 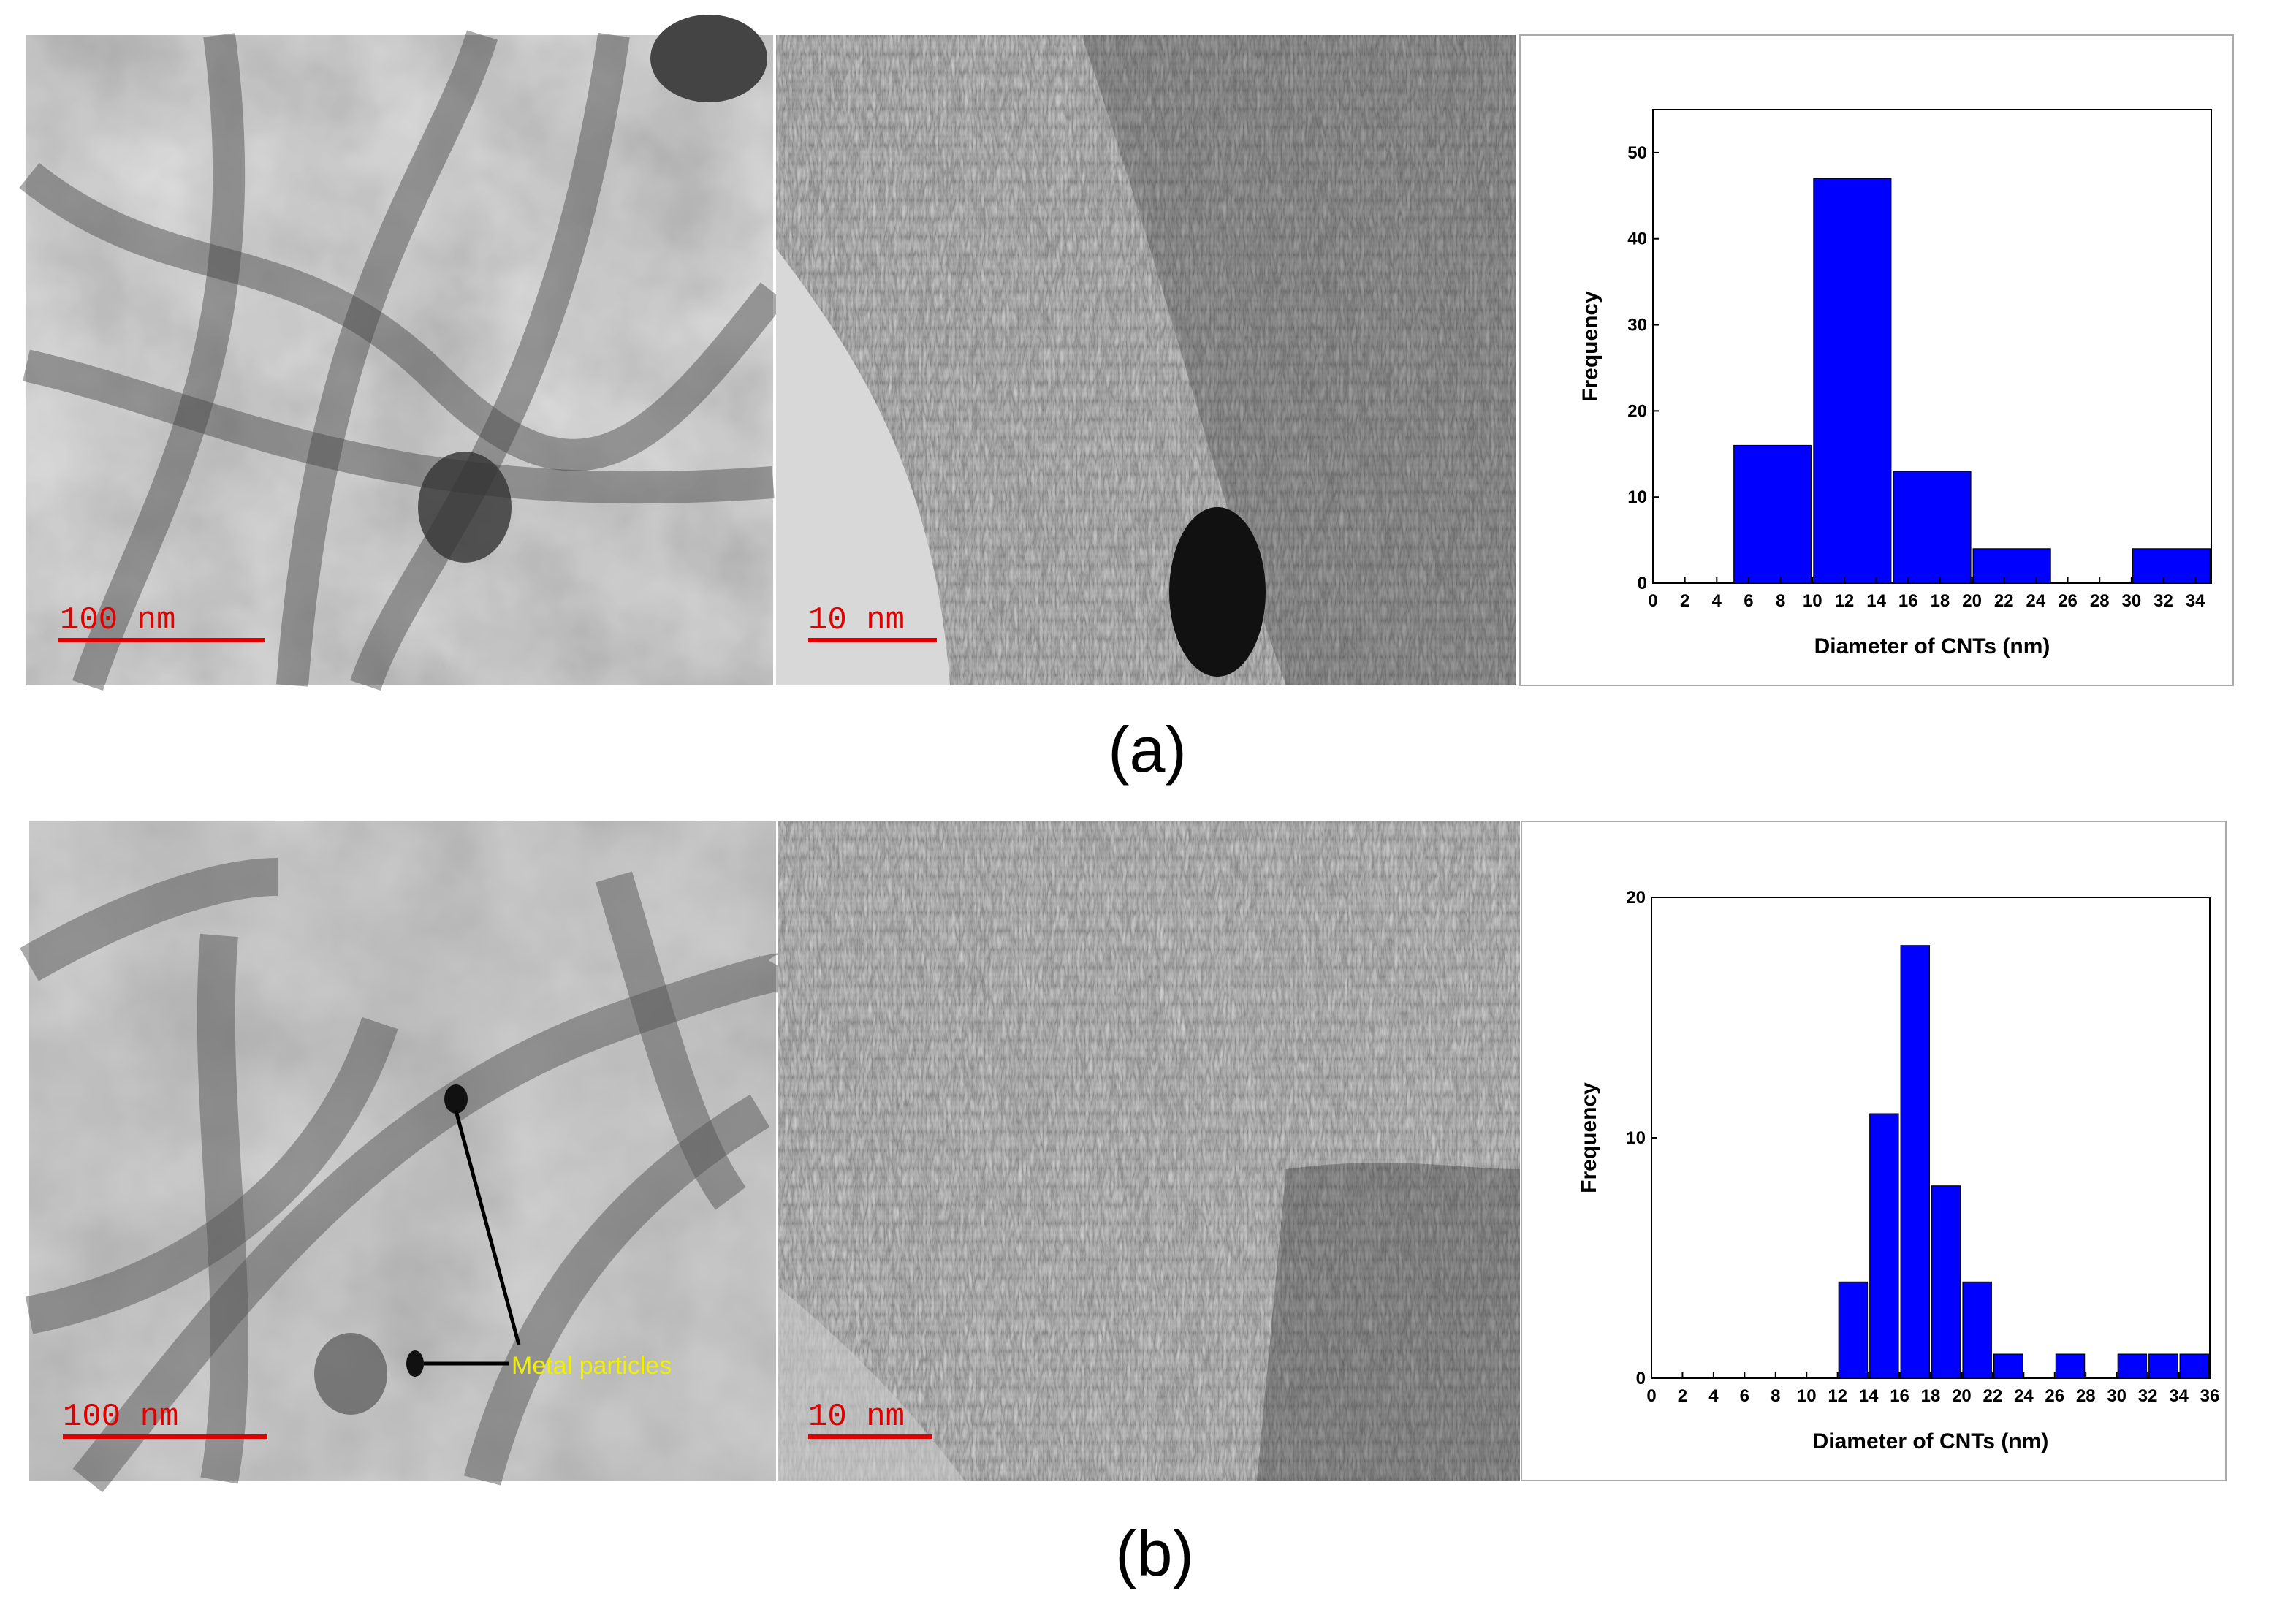 What do you see at coordinates (1299, 360) in the screenshot?
I see `tube-wall` at bounding box center [1299, 360].